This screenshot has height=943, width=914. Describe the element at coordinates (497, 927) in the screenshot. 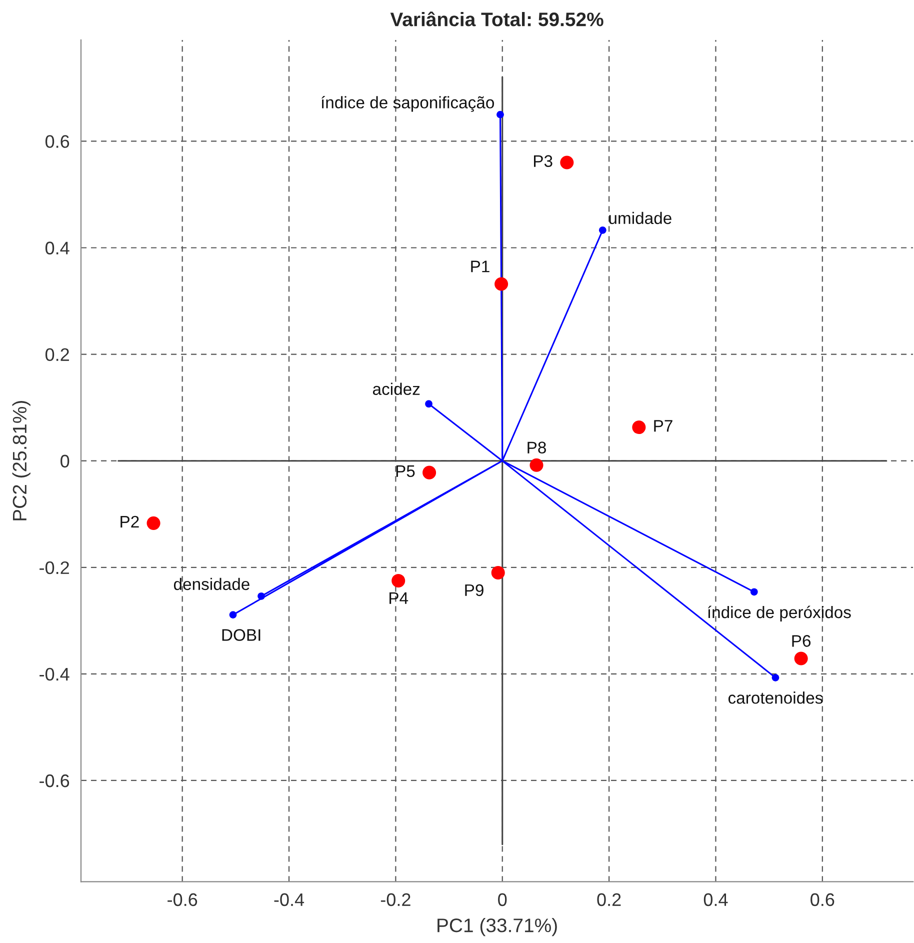

I see `x-axis-title: PC1 (33.71%)` at that location.